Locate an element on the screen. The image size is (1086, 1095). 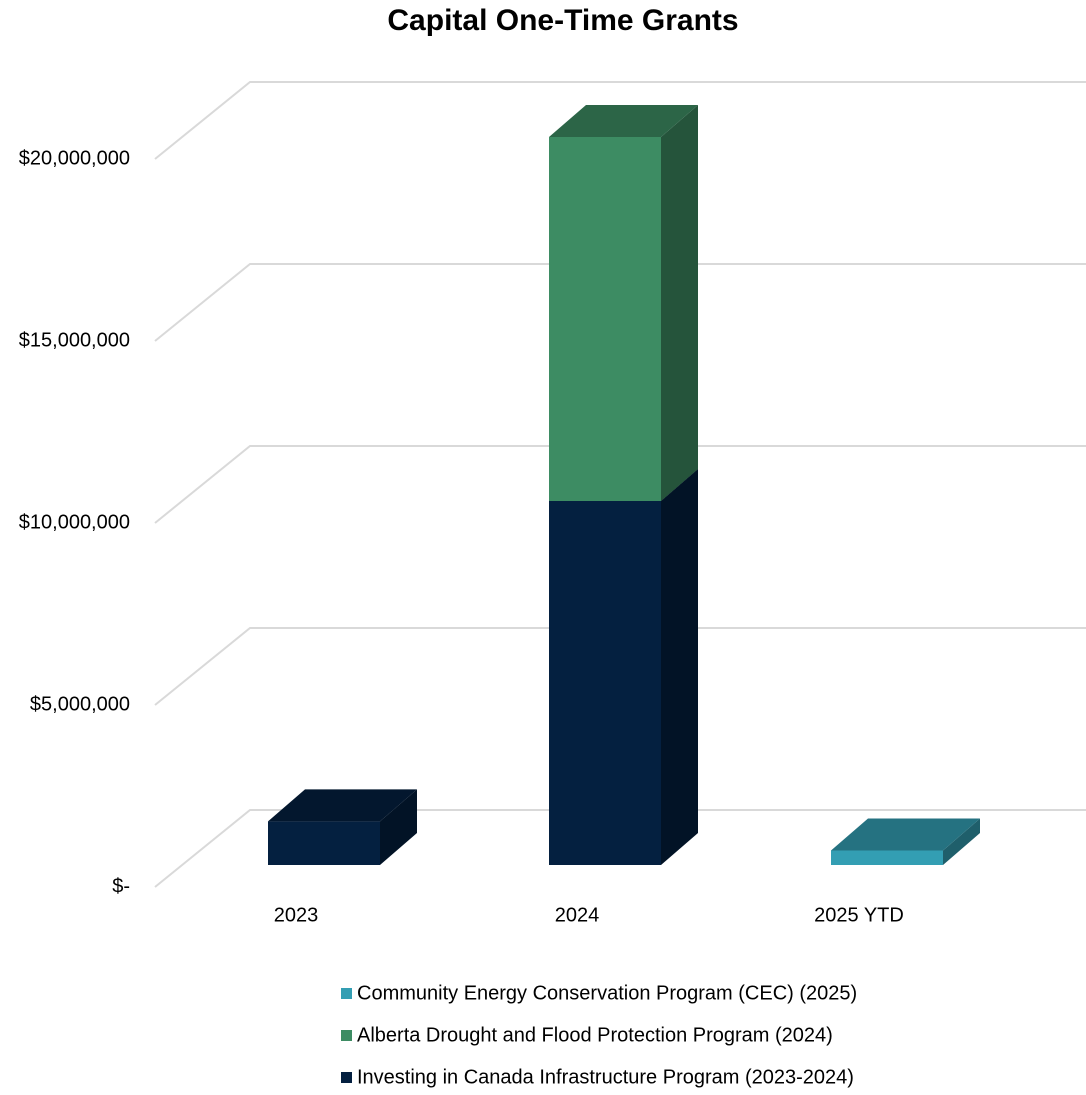
y-tick-label: $15,000,000 is located at coordinates (74, 340).